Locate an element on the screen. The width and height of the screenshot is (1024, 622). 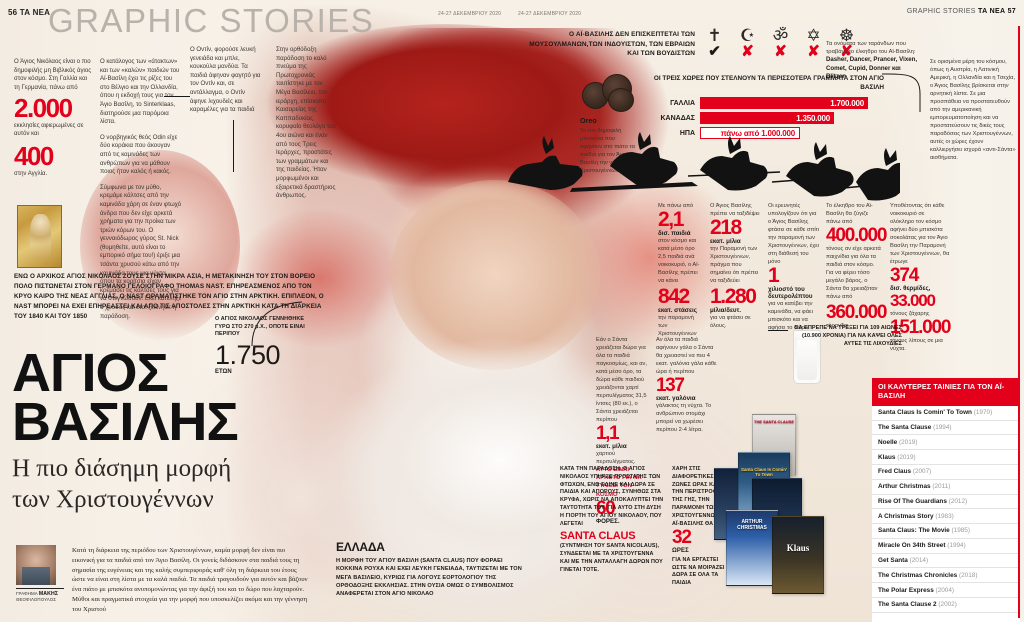
stat-churches-label: εκκλησίες αφιερωμένες σε αυτόν και is located at coordinates (49, 130).